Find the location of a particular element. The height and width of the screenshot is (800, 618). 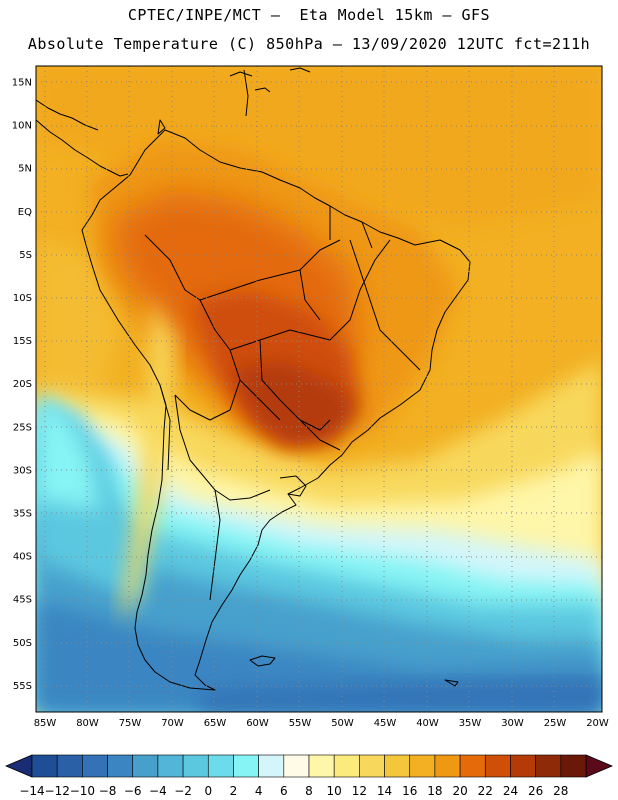

lon-label: 45W is located at coordinates (385, 723).